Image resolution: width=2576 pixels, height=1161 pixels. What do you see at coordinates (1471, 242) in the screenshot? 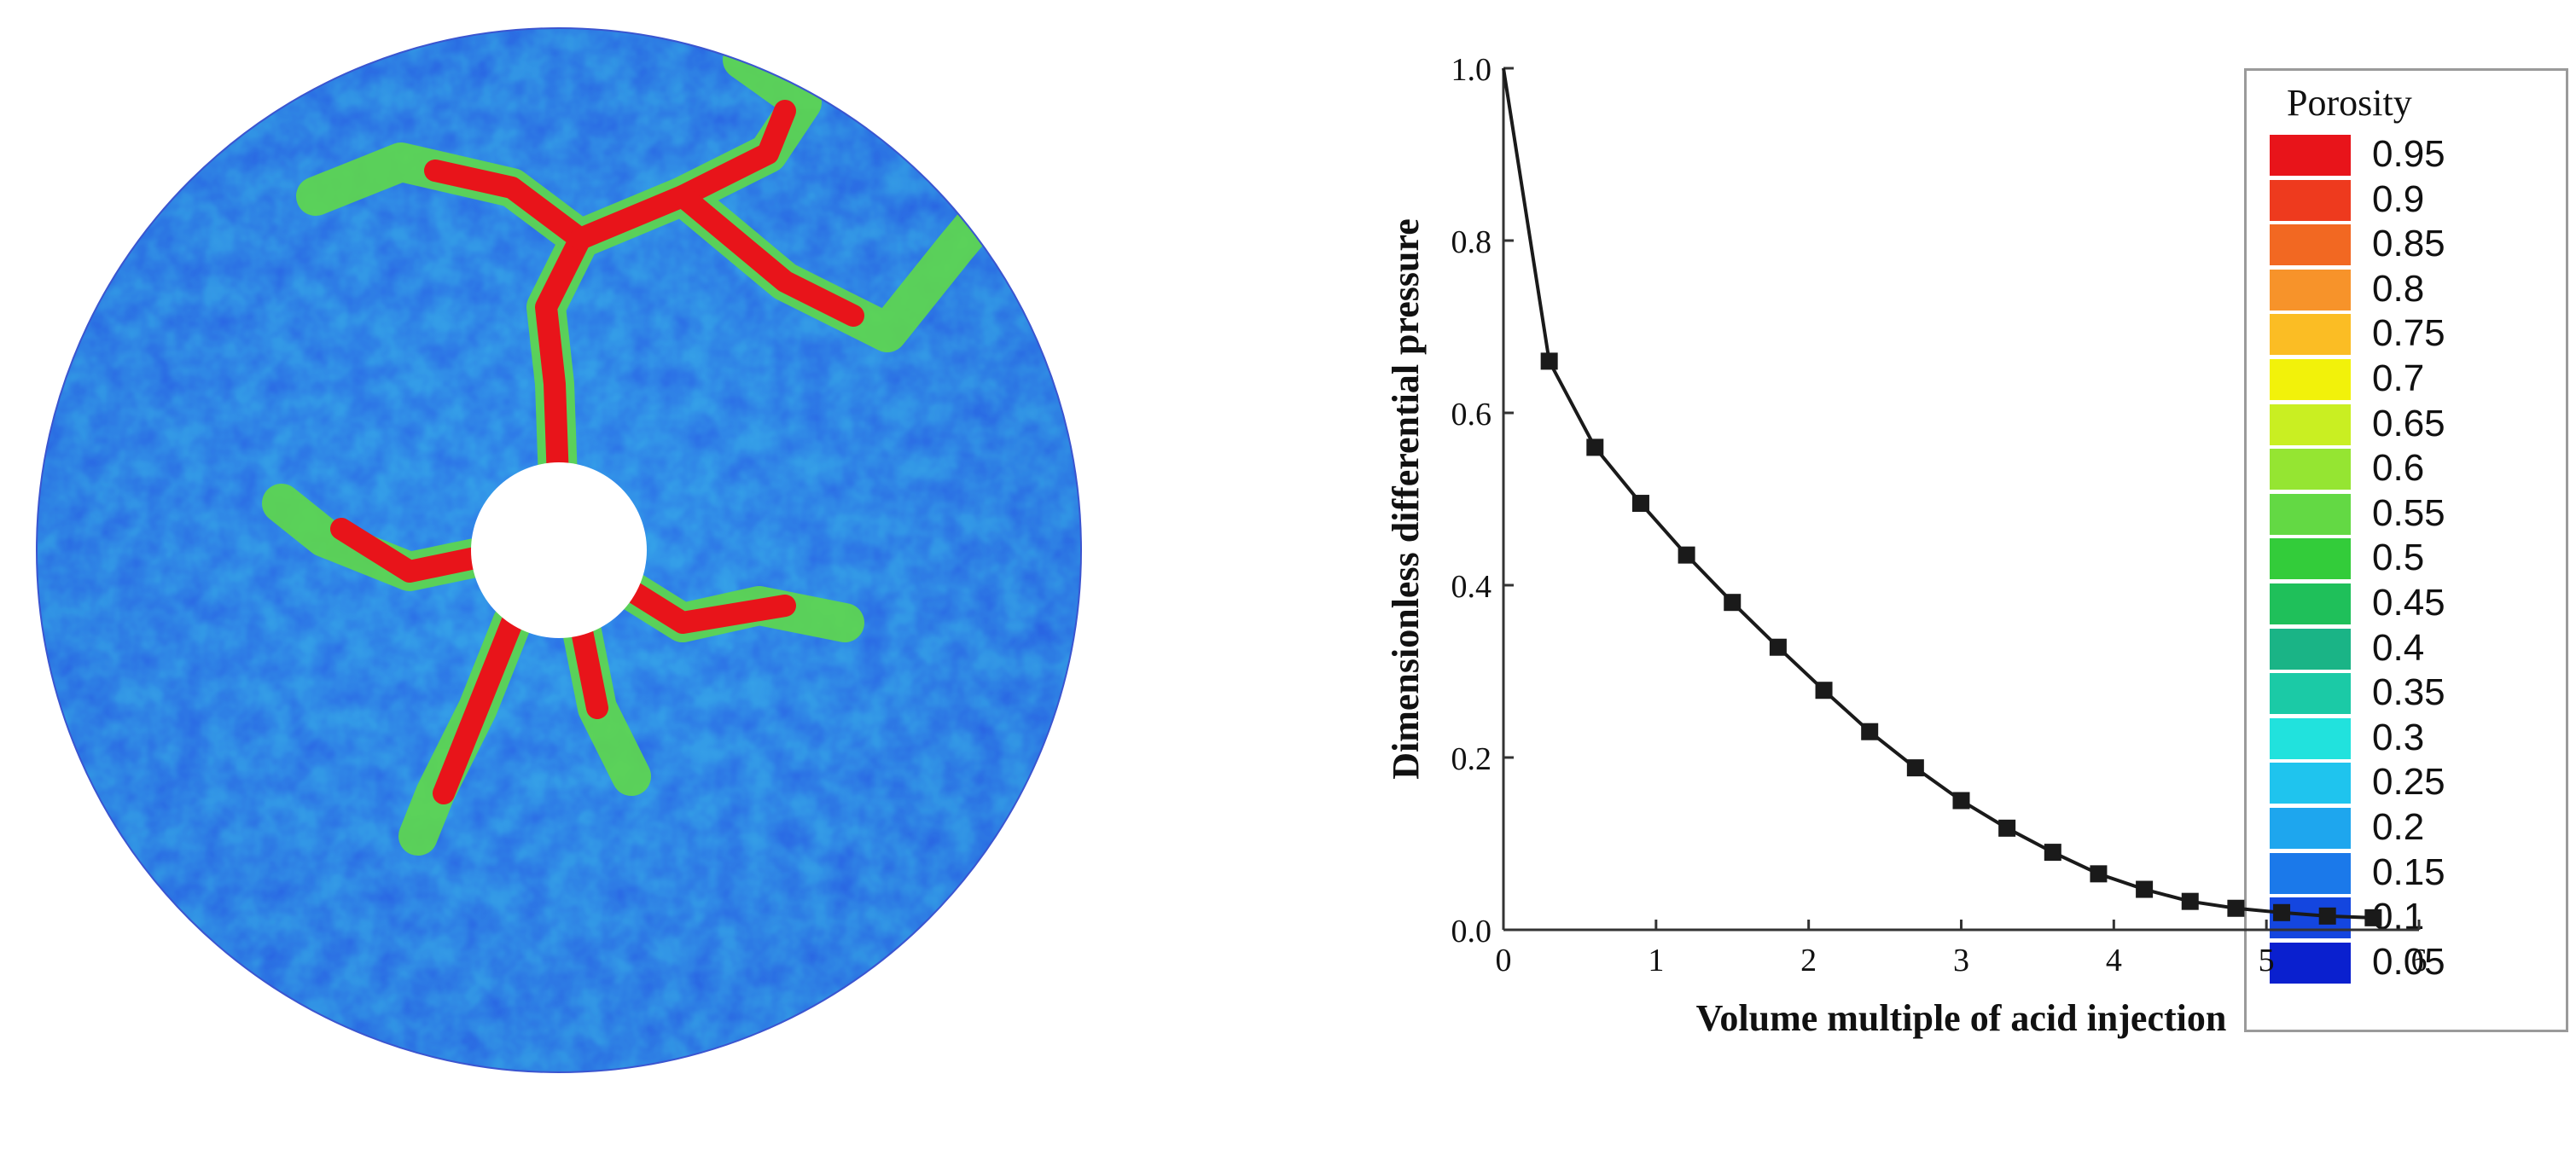
I see `y-tick-label: 0.8` at bounding box center [1471, 242].